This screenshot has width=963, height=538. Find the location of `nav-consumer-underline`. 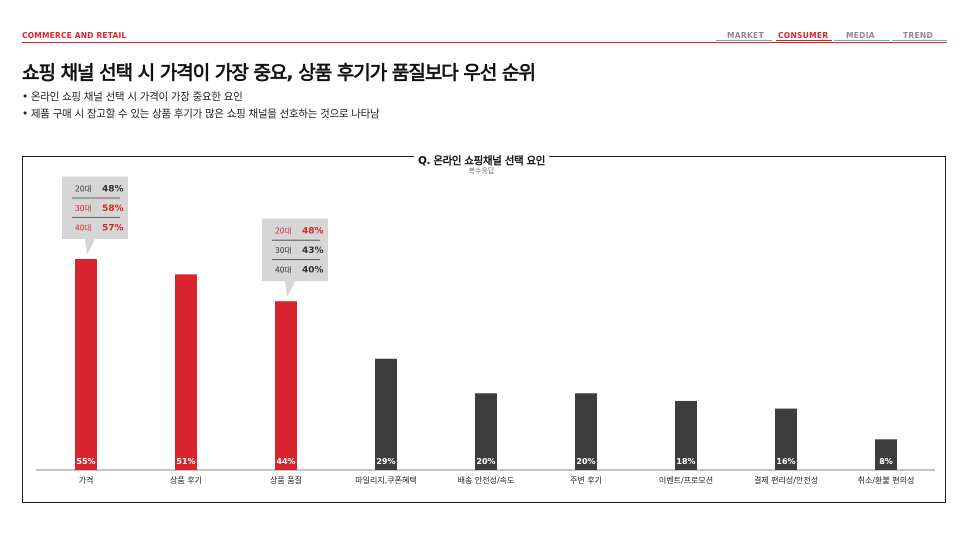

nav-consumer-underline is located at coordinates (804, 40).